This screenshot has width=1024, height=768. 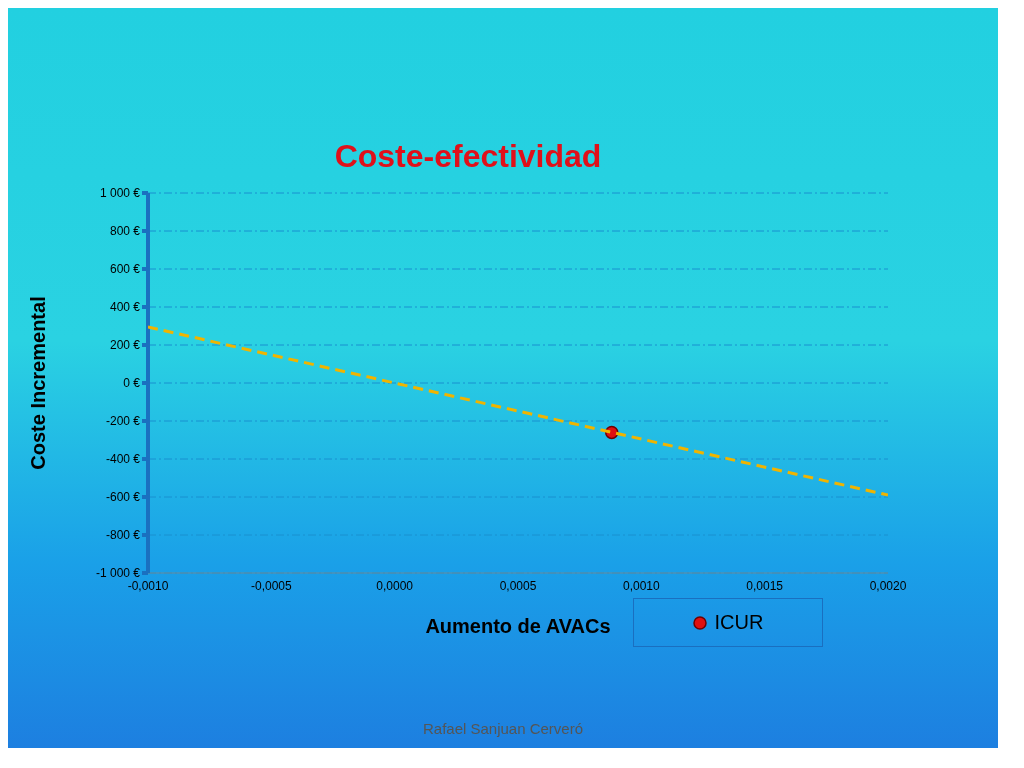 I want to click on legend-label: ICUR, so click(x=739, y=622).